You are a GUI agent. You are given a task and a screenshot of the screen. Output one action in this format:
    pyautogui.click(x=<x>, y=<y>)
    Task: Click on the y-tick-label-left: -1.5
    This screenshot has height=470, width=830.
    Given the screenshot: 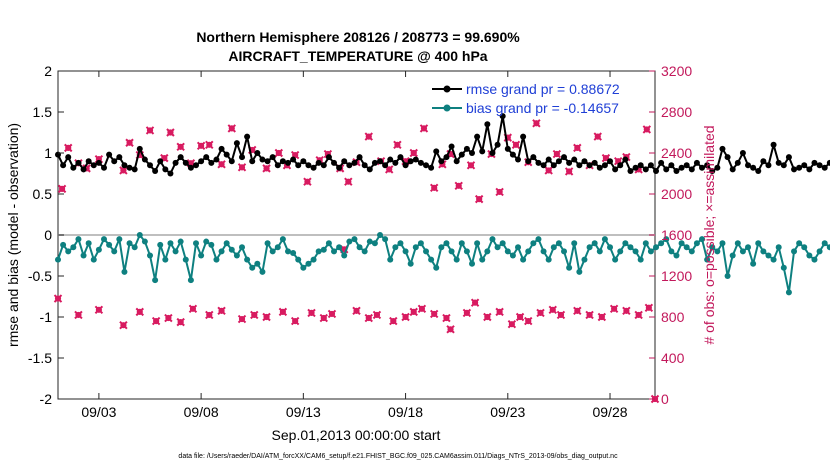 What is the action you would take?
    pyautogui.click(x=40, y=358)
    